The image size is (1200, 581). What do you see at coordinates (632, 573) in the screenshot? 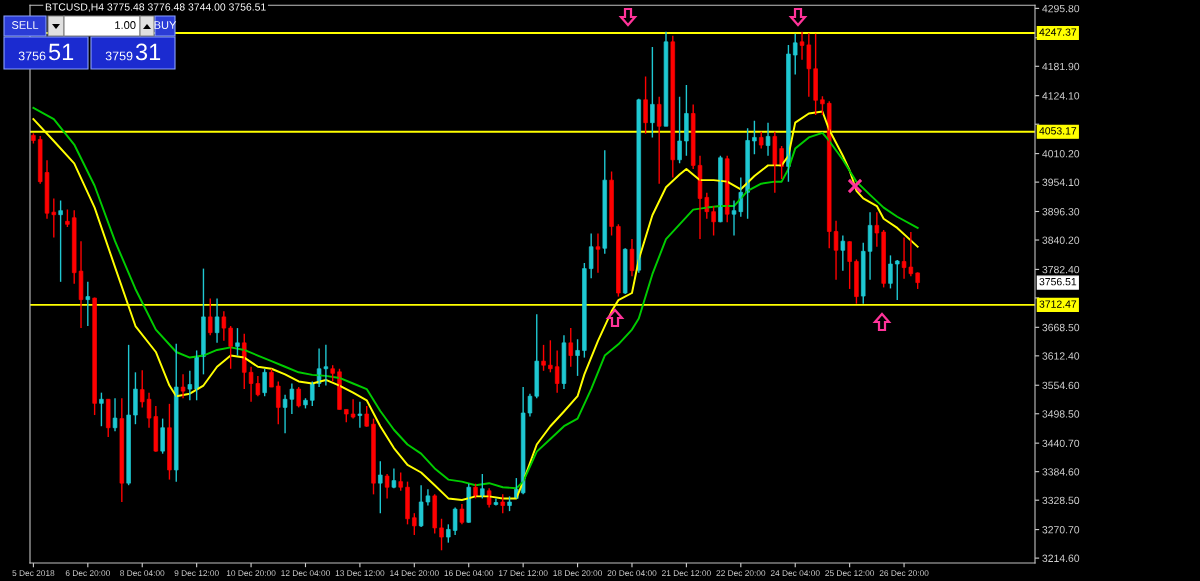
I see `x-tick-label: 20 Dec 04:00` at bounding box center [632, 573].